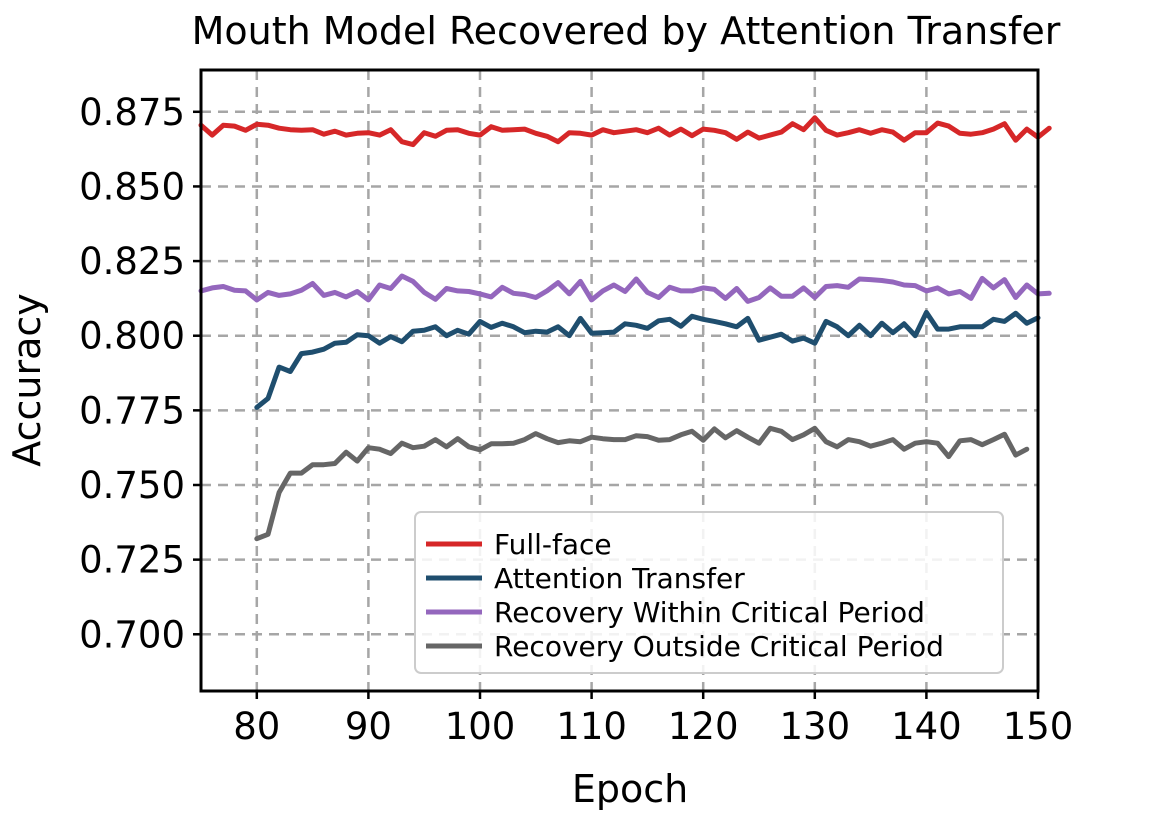 Image resolution: width=1152 pixels, height=822 pixels. I want to click on x-tick-label: 110, so click(591, 726).